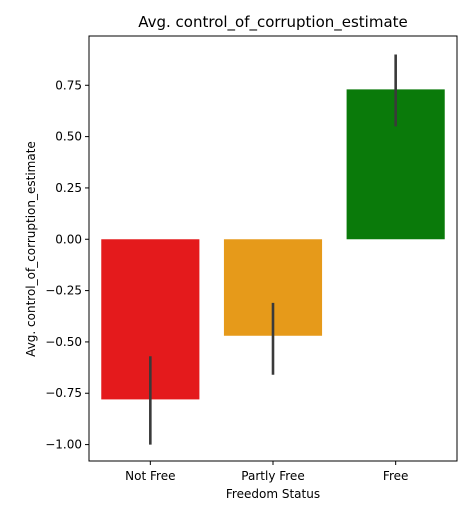 This screenshot has width=471, height=505. What do you see at coordinates (63, 445) in the screenshot?
I see `y-tick-label: −1.00` at bounding box center [63, 445].